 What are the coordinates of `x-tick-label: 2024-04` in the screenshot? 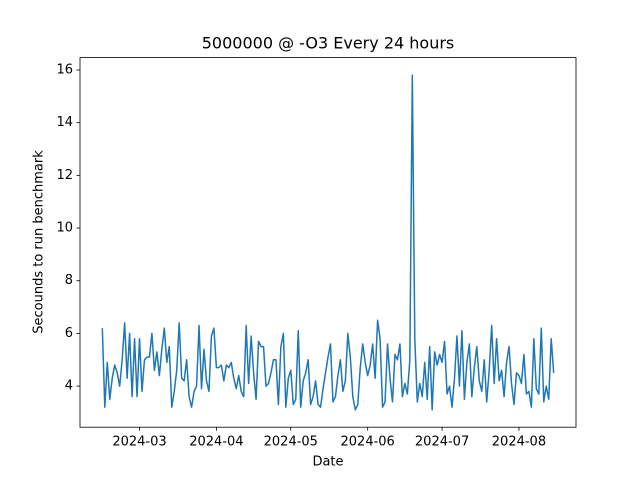 It's located at (216, 442).